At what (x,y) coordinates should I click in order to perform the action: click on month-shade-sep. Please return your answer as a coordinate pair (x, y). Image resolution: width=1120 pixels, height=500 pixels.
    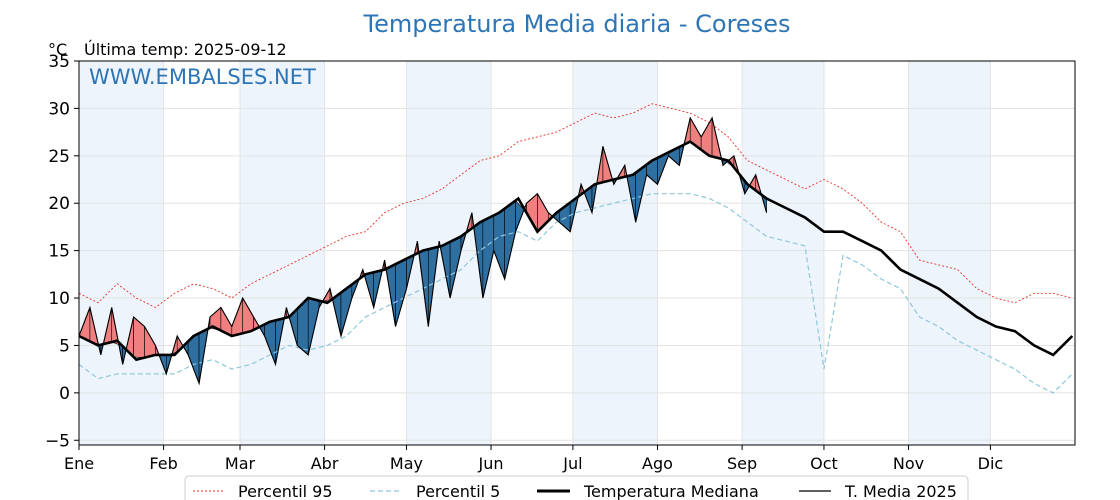
    Looking at the image, I should click on (783, 253).